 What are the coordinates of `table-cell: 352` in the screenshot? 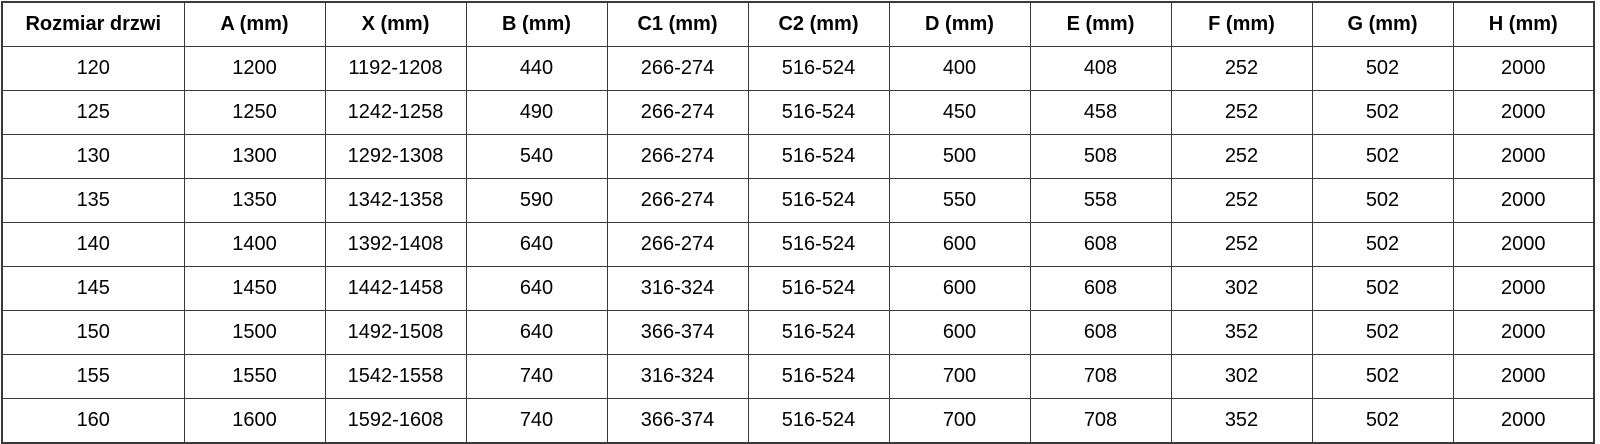 It's located at (1241, 332).